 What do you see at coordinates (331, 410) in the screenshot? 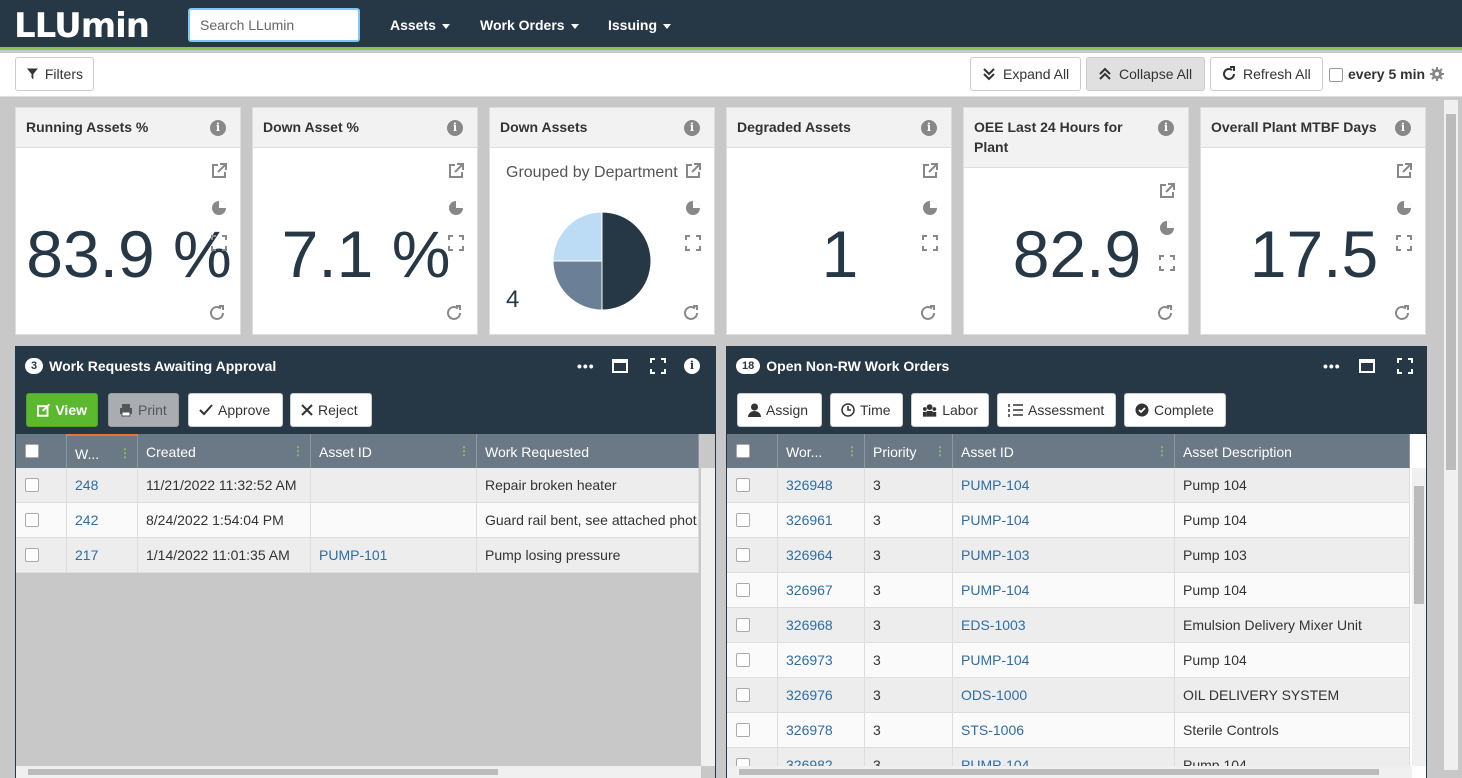
I see `reject-button: Reject` at bounding box center [331, 410].